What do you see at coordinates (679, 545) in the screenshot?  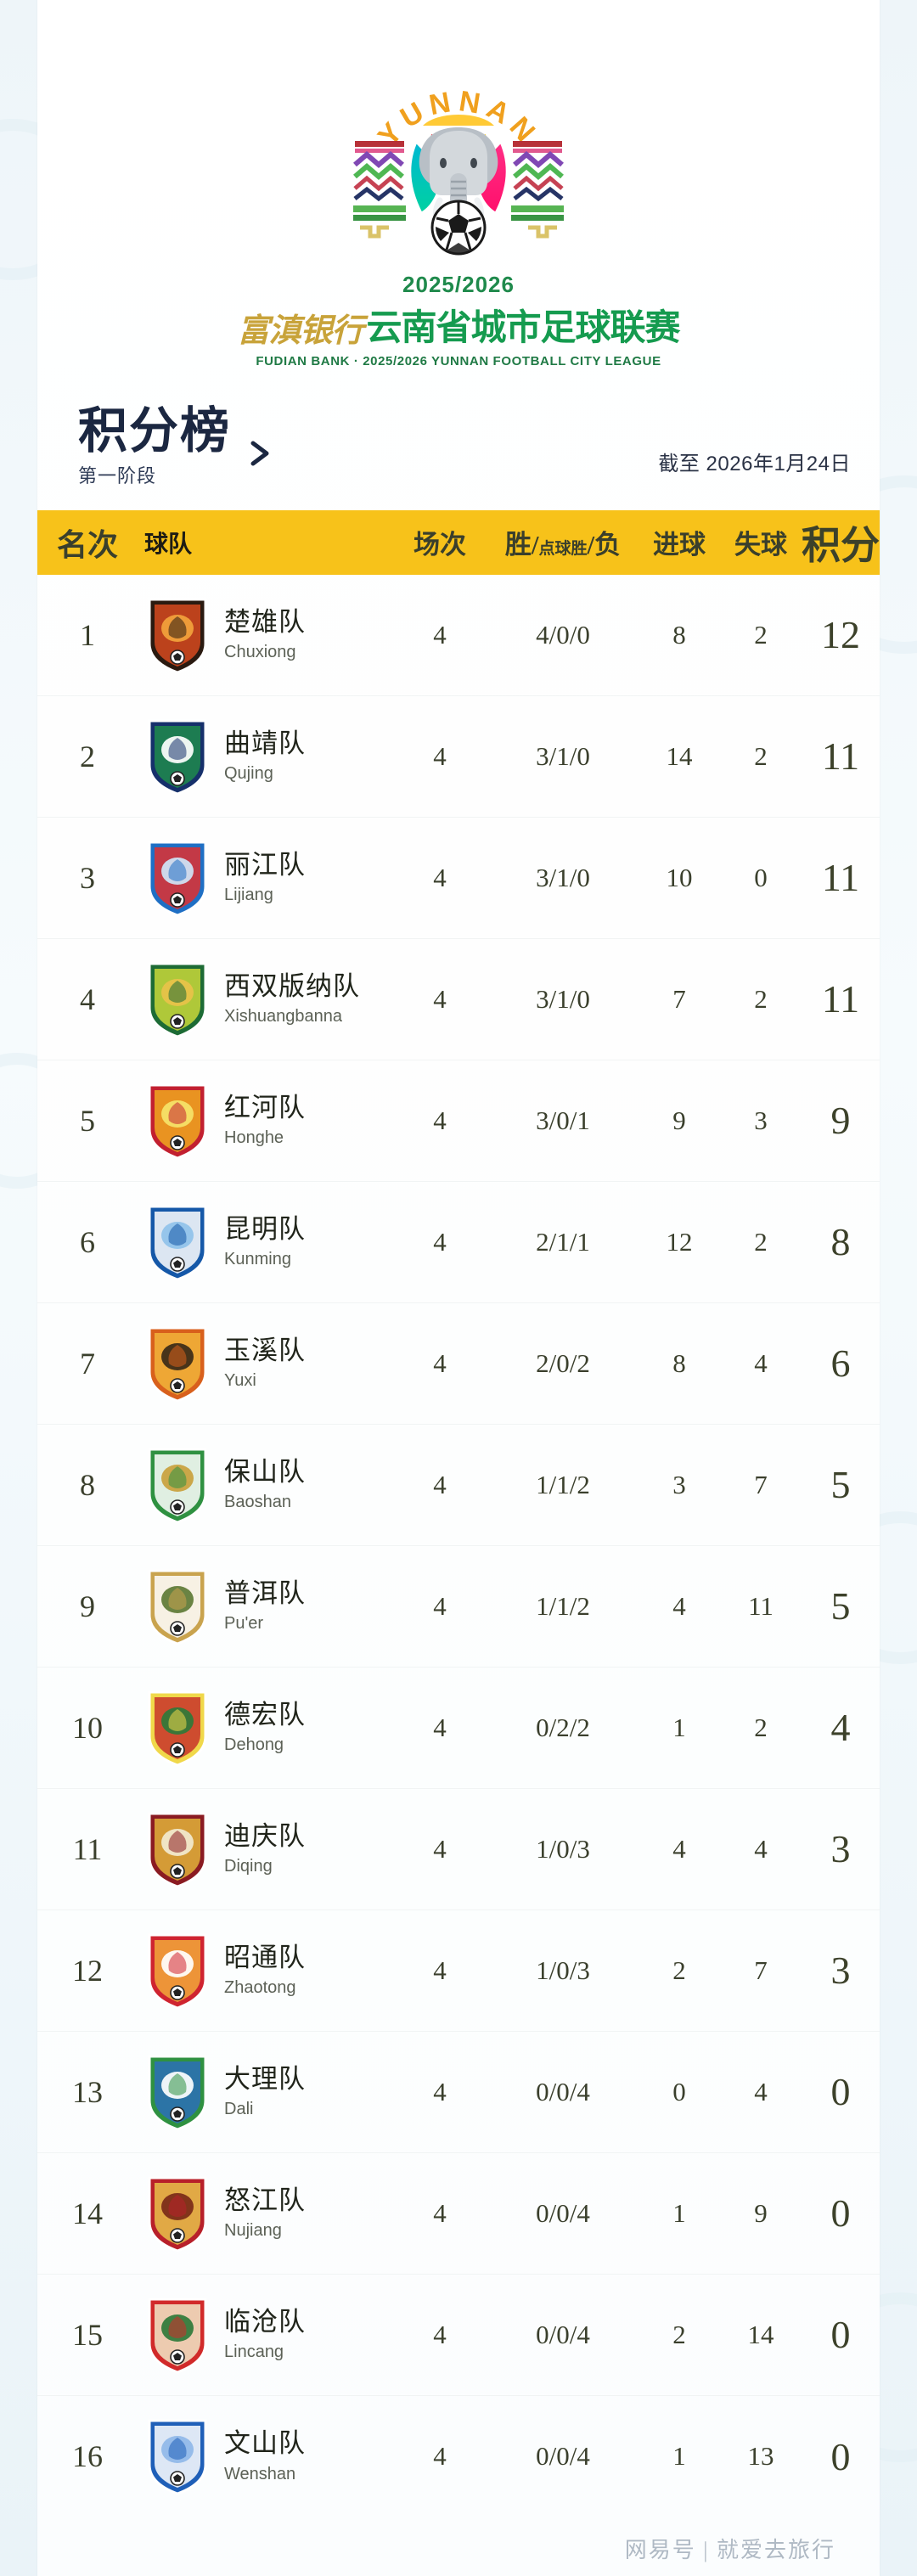 I see `column-header-goals-for: 进球` at bounding box center [679, 545].